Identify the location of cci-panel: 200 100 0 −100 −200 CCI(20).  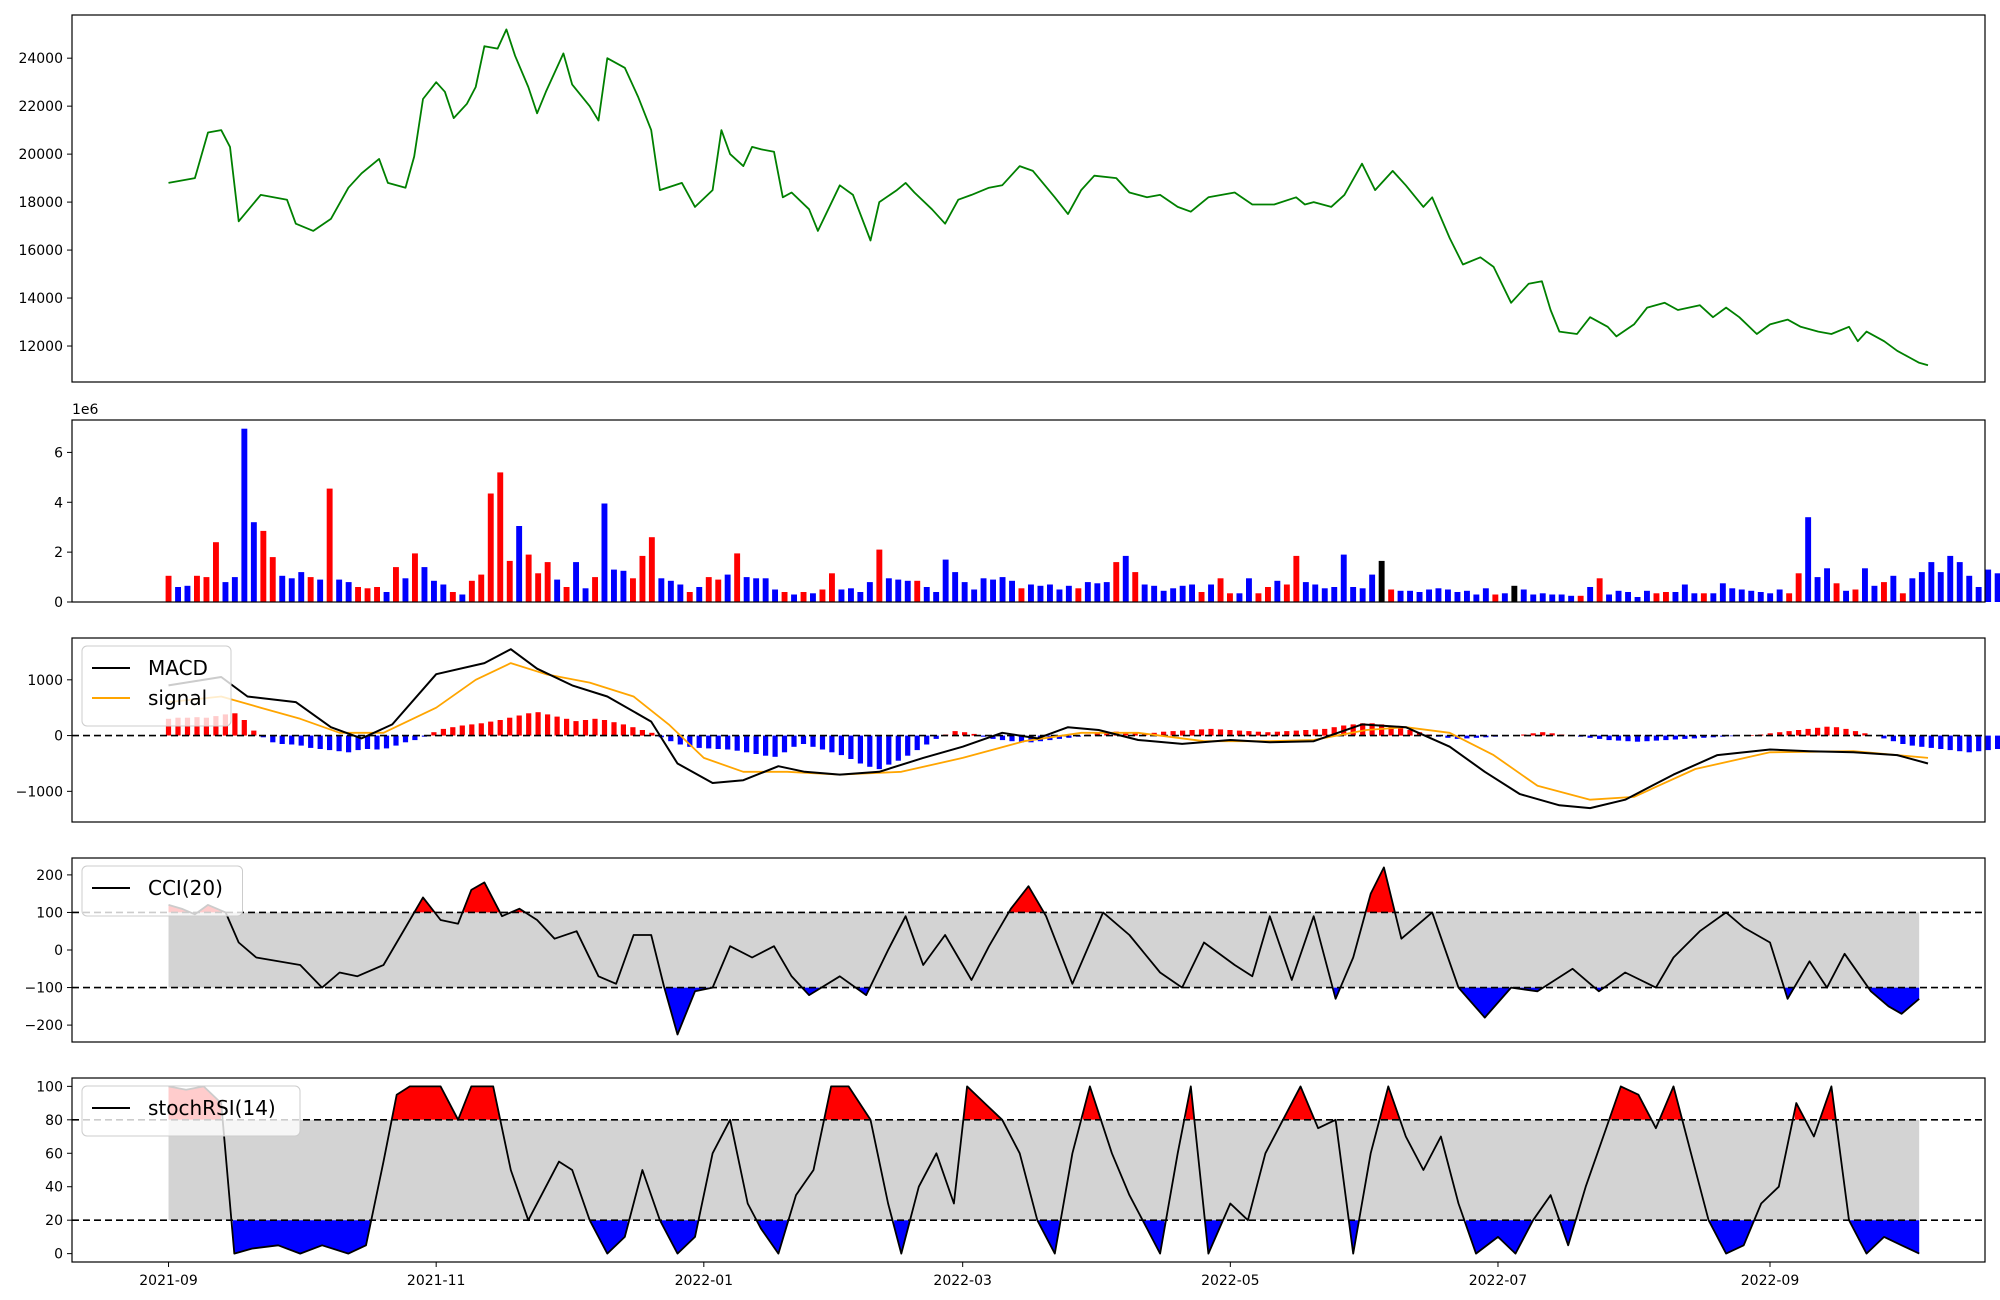
(1005, 950).